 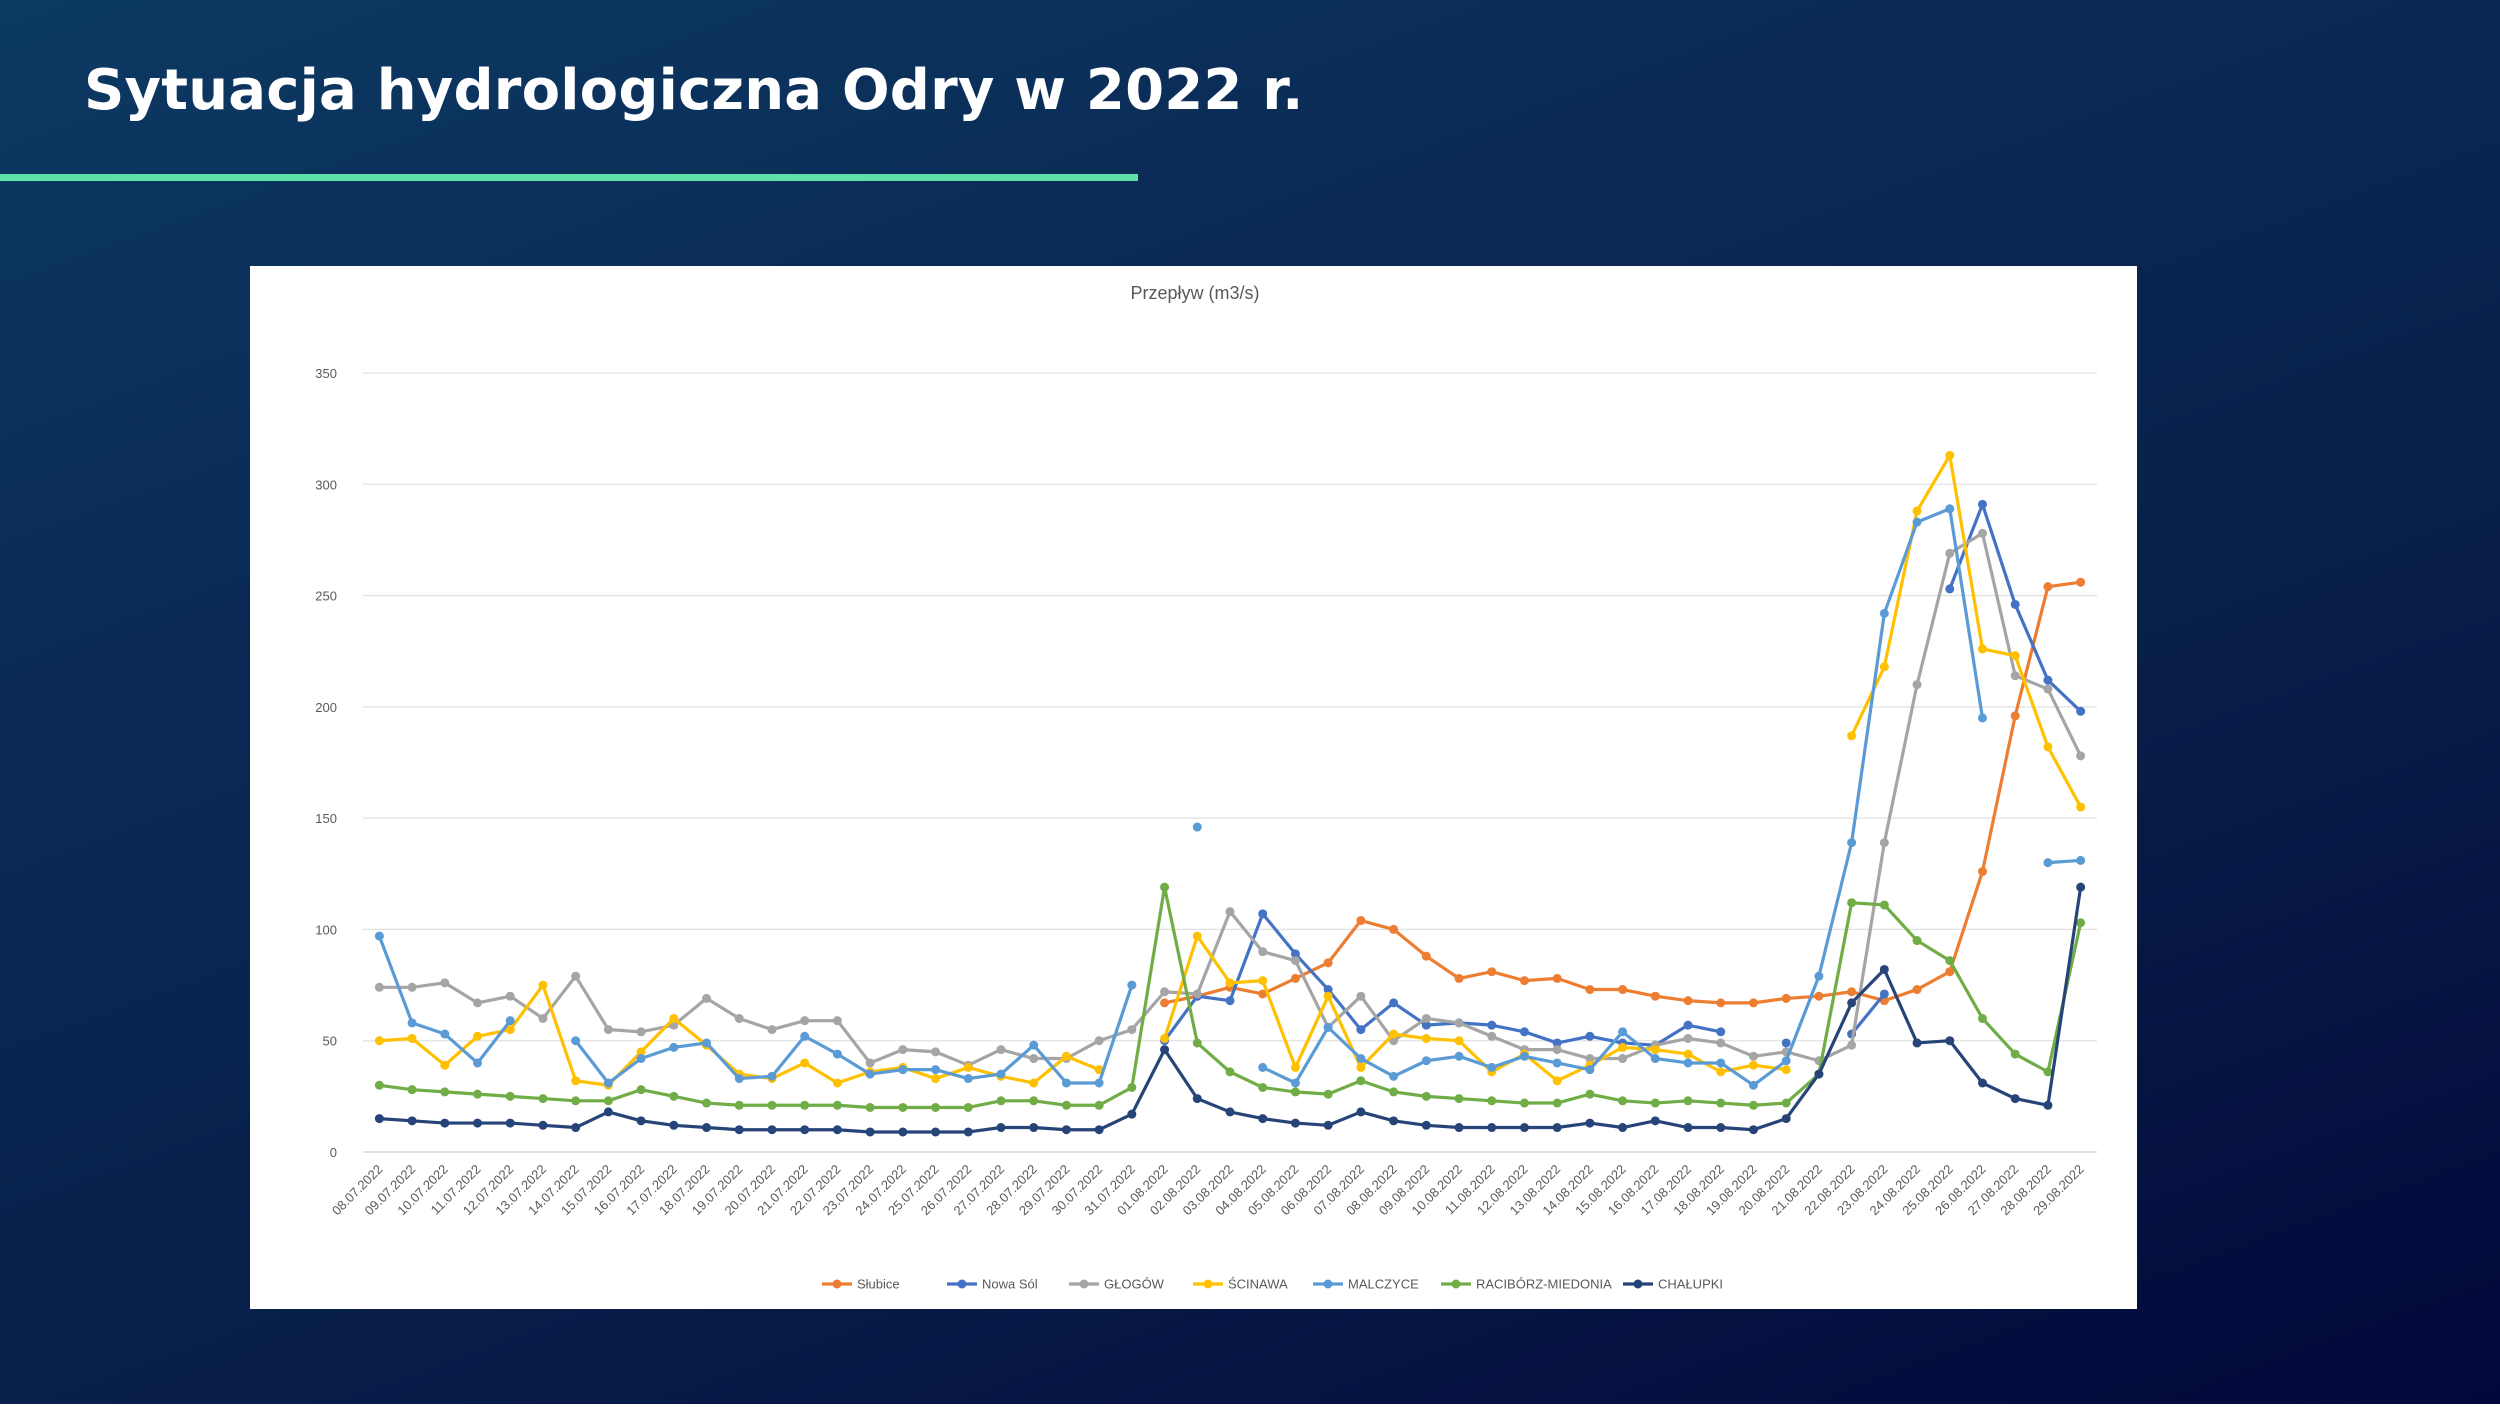 I want to click on series-racib-rz-miedonia, so click(x=1230, y=997).